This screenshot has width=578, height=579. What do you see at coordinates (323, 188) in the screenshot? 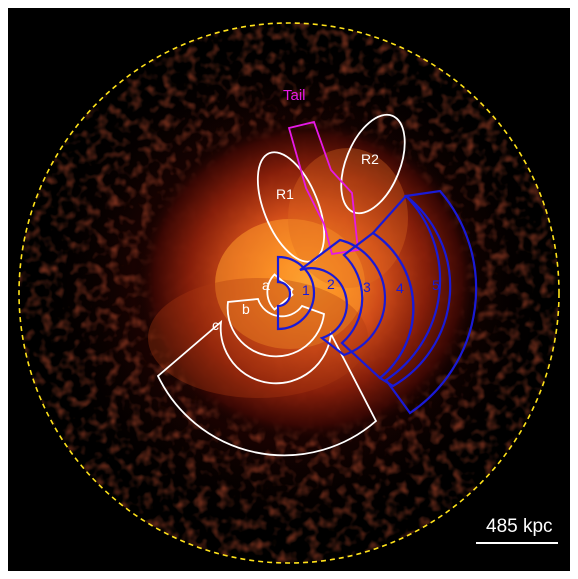
I see `region-tail` at bounding box center [323, 188].